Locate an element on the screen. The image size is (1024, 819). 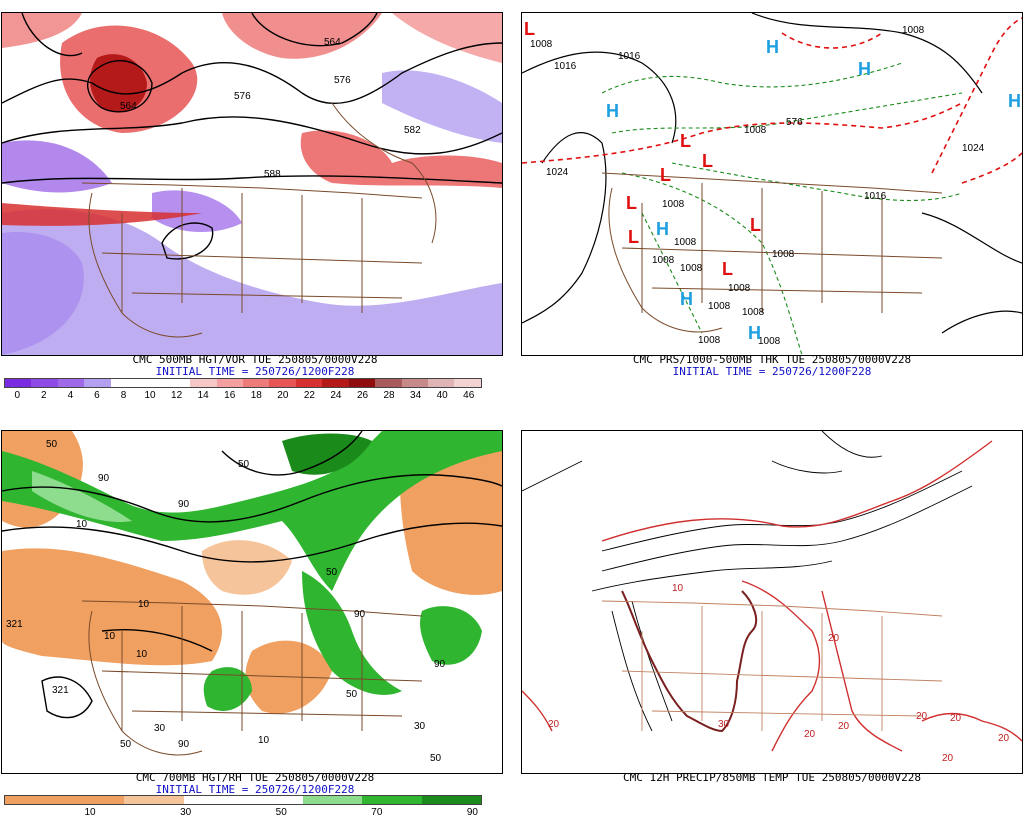
colorbar-tick-4: 8 is located at coordinates (123, 395).